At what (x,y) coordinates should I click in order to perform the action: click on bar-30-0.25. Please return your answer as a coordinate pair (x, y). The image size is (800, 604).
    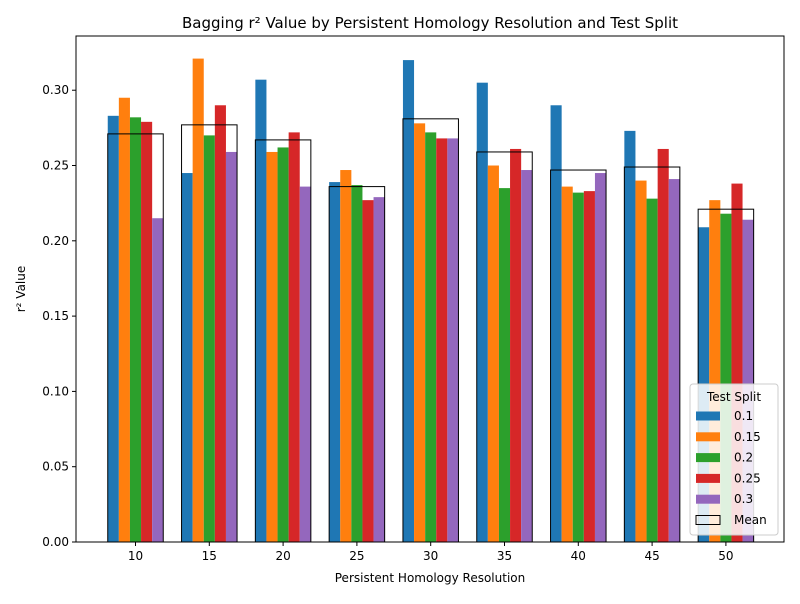
    Looking at the image, I should click on (442, 340).